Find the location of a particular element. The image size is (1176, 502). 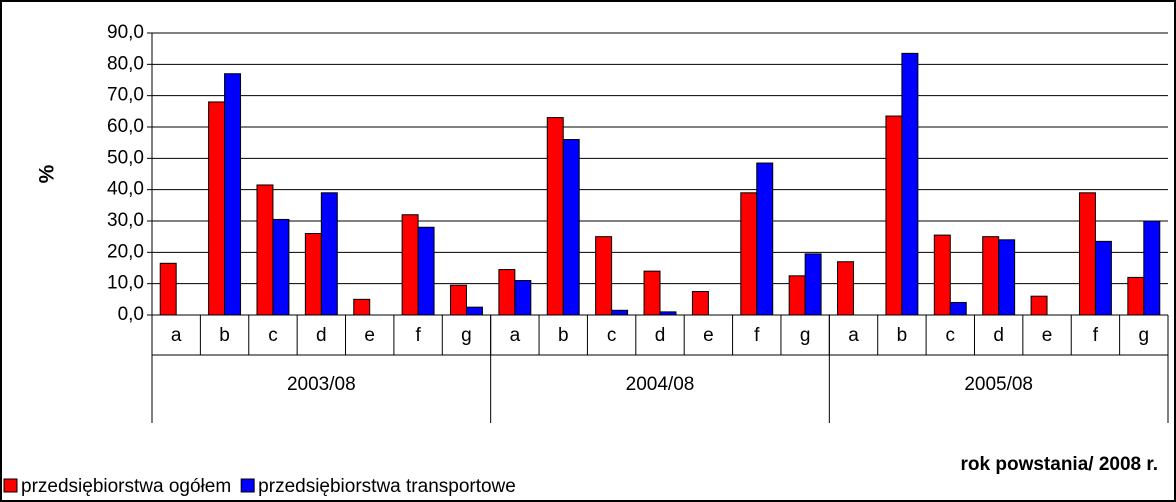

y-tick-label: 30,0 is located at coordinates (125, 220).